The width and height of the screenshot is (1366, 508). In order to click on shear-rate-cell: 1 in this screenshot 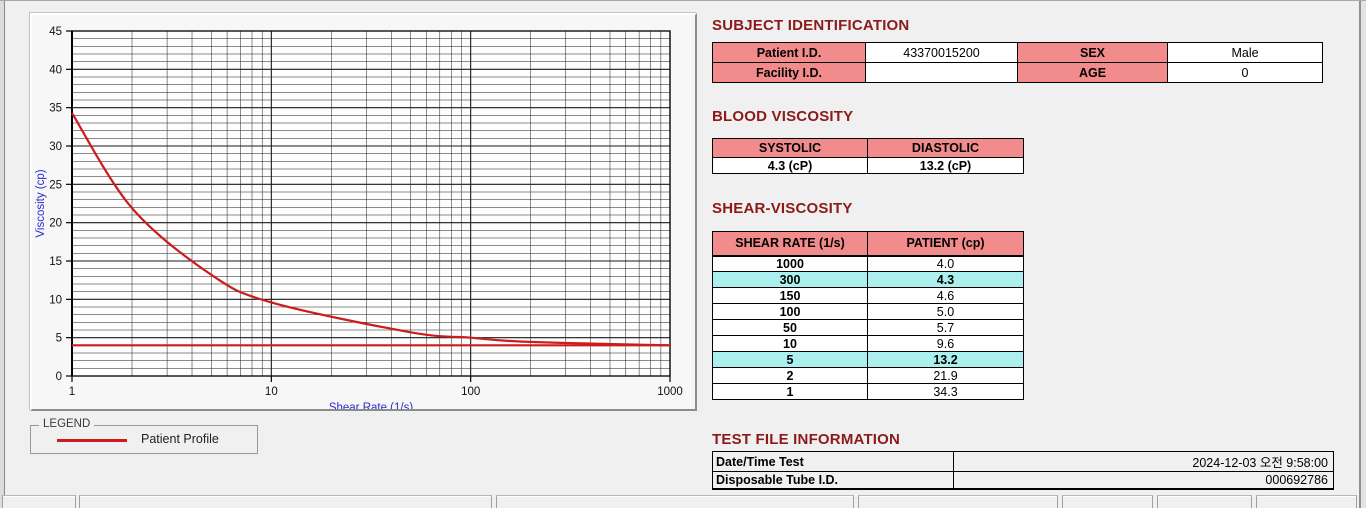, I will do `click(790, 391)`.